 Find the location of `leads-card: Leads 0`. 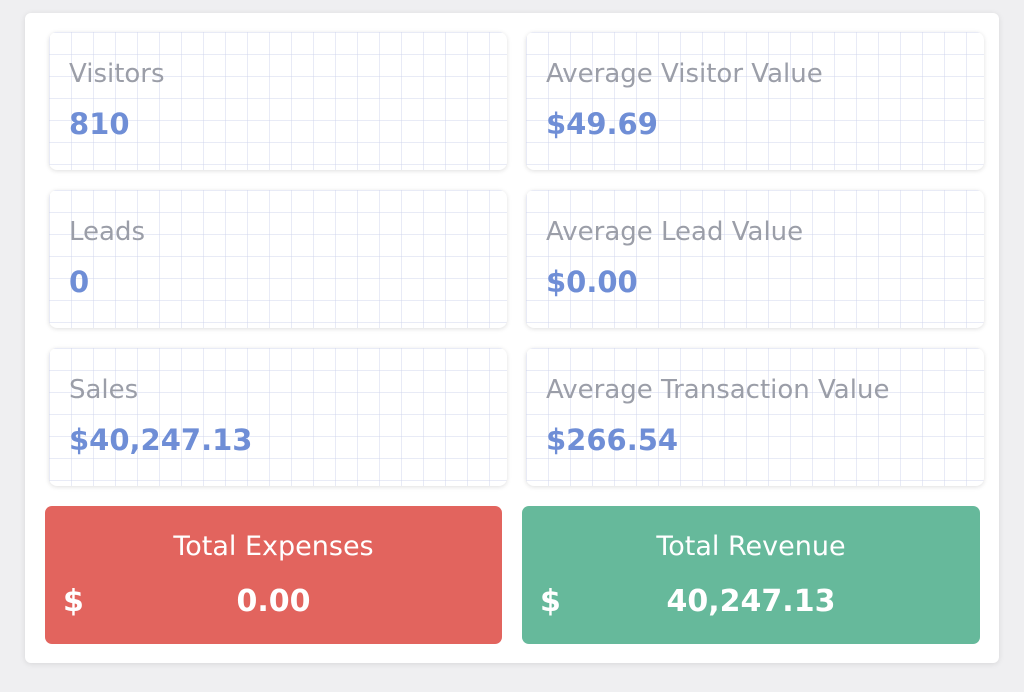

leads-card: Leads 0 is located at coordinates (278, 259).